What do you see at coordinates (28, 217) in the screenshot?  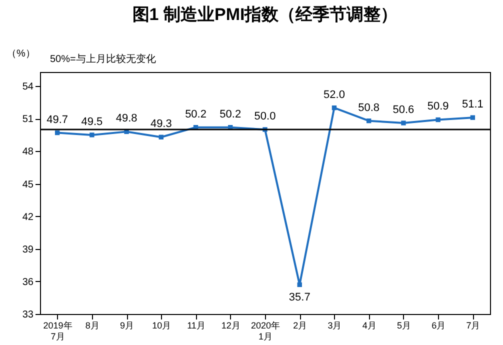 I see `y-tick-label: 42` at bounding box center [28, 217].